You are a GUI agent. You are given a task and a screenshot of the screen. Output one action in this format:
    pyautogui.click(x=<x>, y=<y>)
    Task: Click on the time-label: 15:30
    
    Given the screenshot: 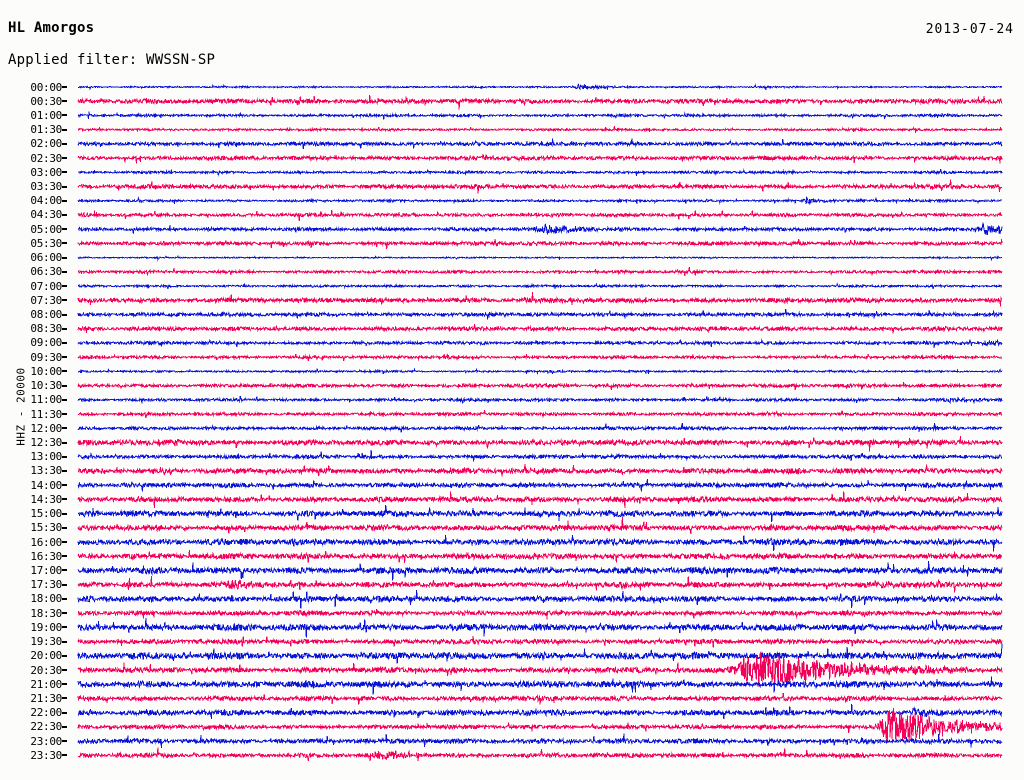 What is the action you would take?
    pyautogui.click(x=46, y=528)
    